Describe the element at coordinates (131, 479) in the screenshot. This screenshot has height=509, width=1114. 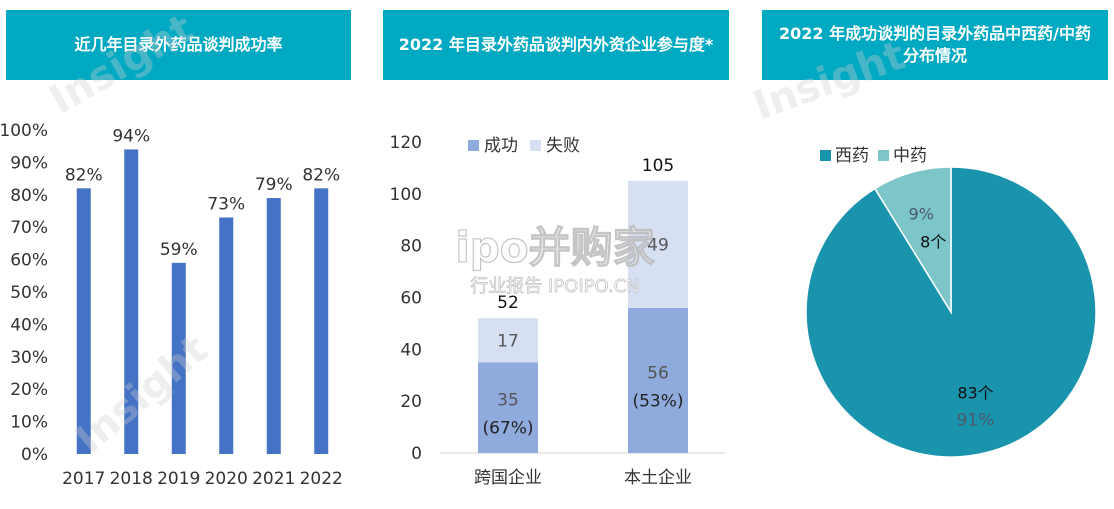
I see `x-tick-label: 2018` at that location.